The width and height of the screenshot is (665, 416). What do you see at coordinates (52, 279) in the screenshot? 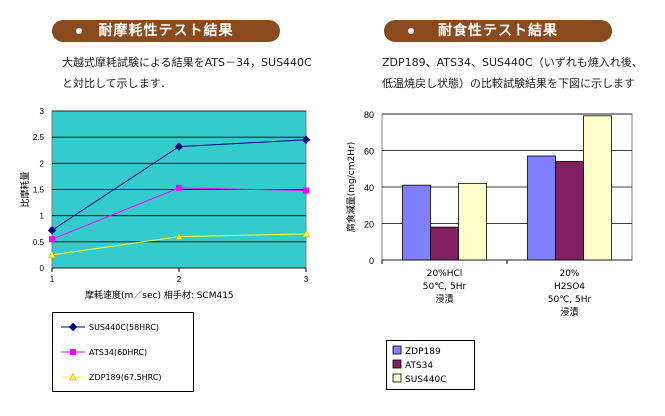
I see `x-tick-label: 1` at bounding box center [52, 279].